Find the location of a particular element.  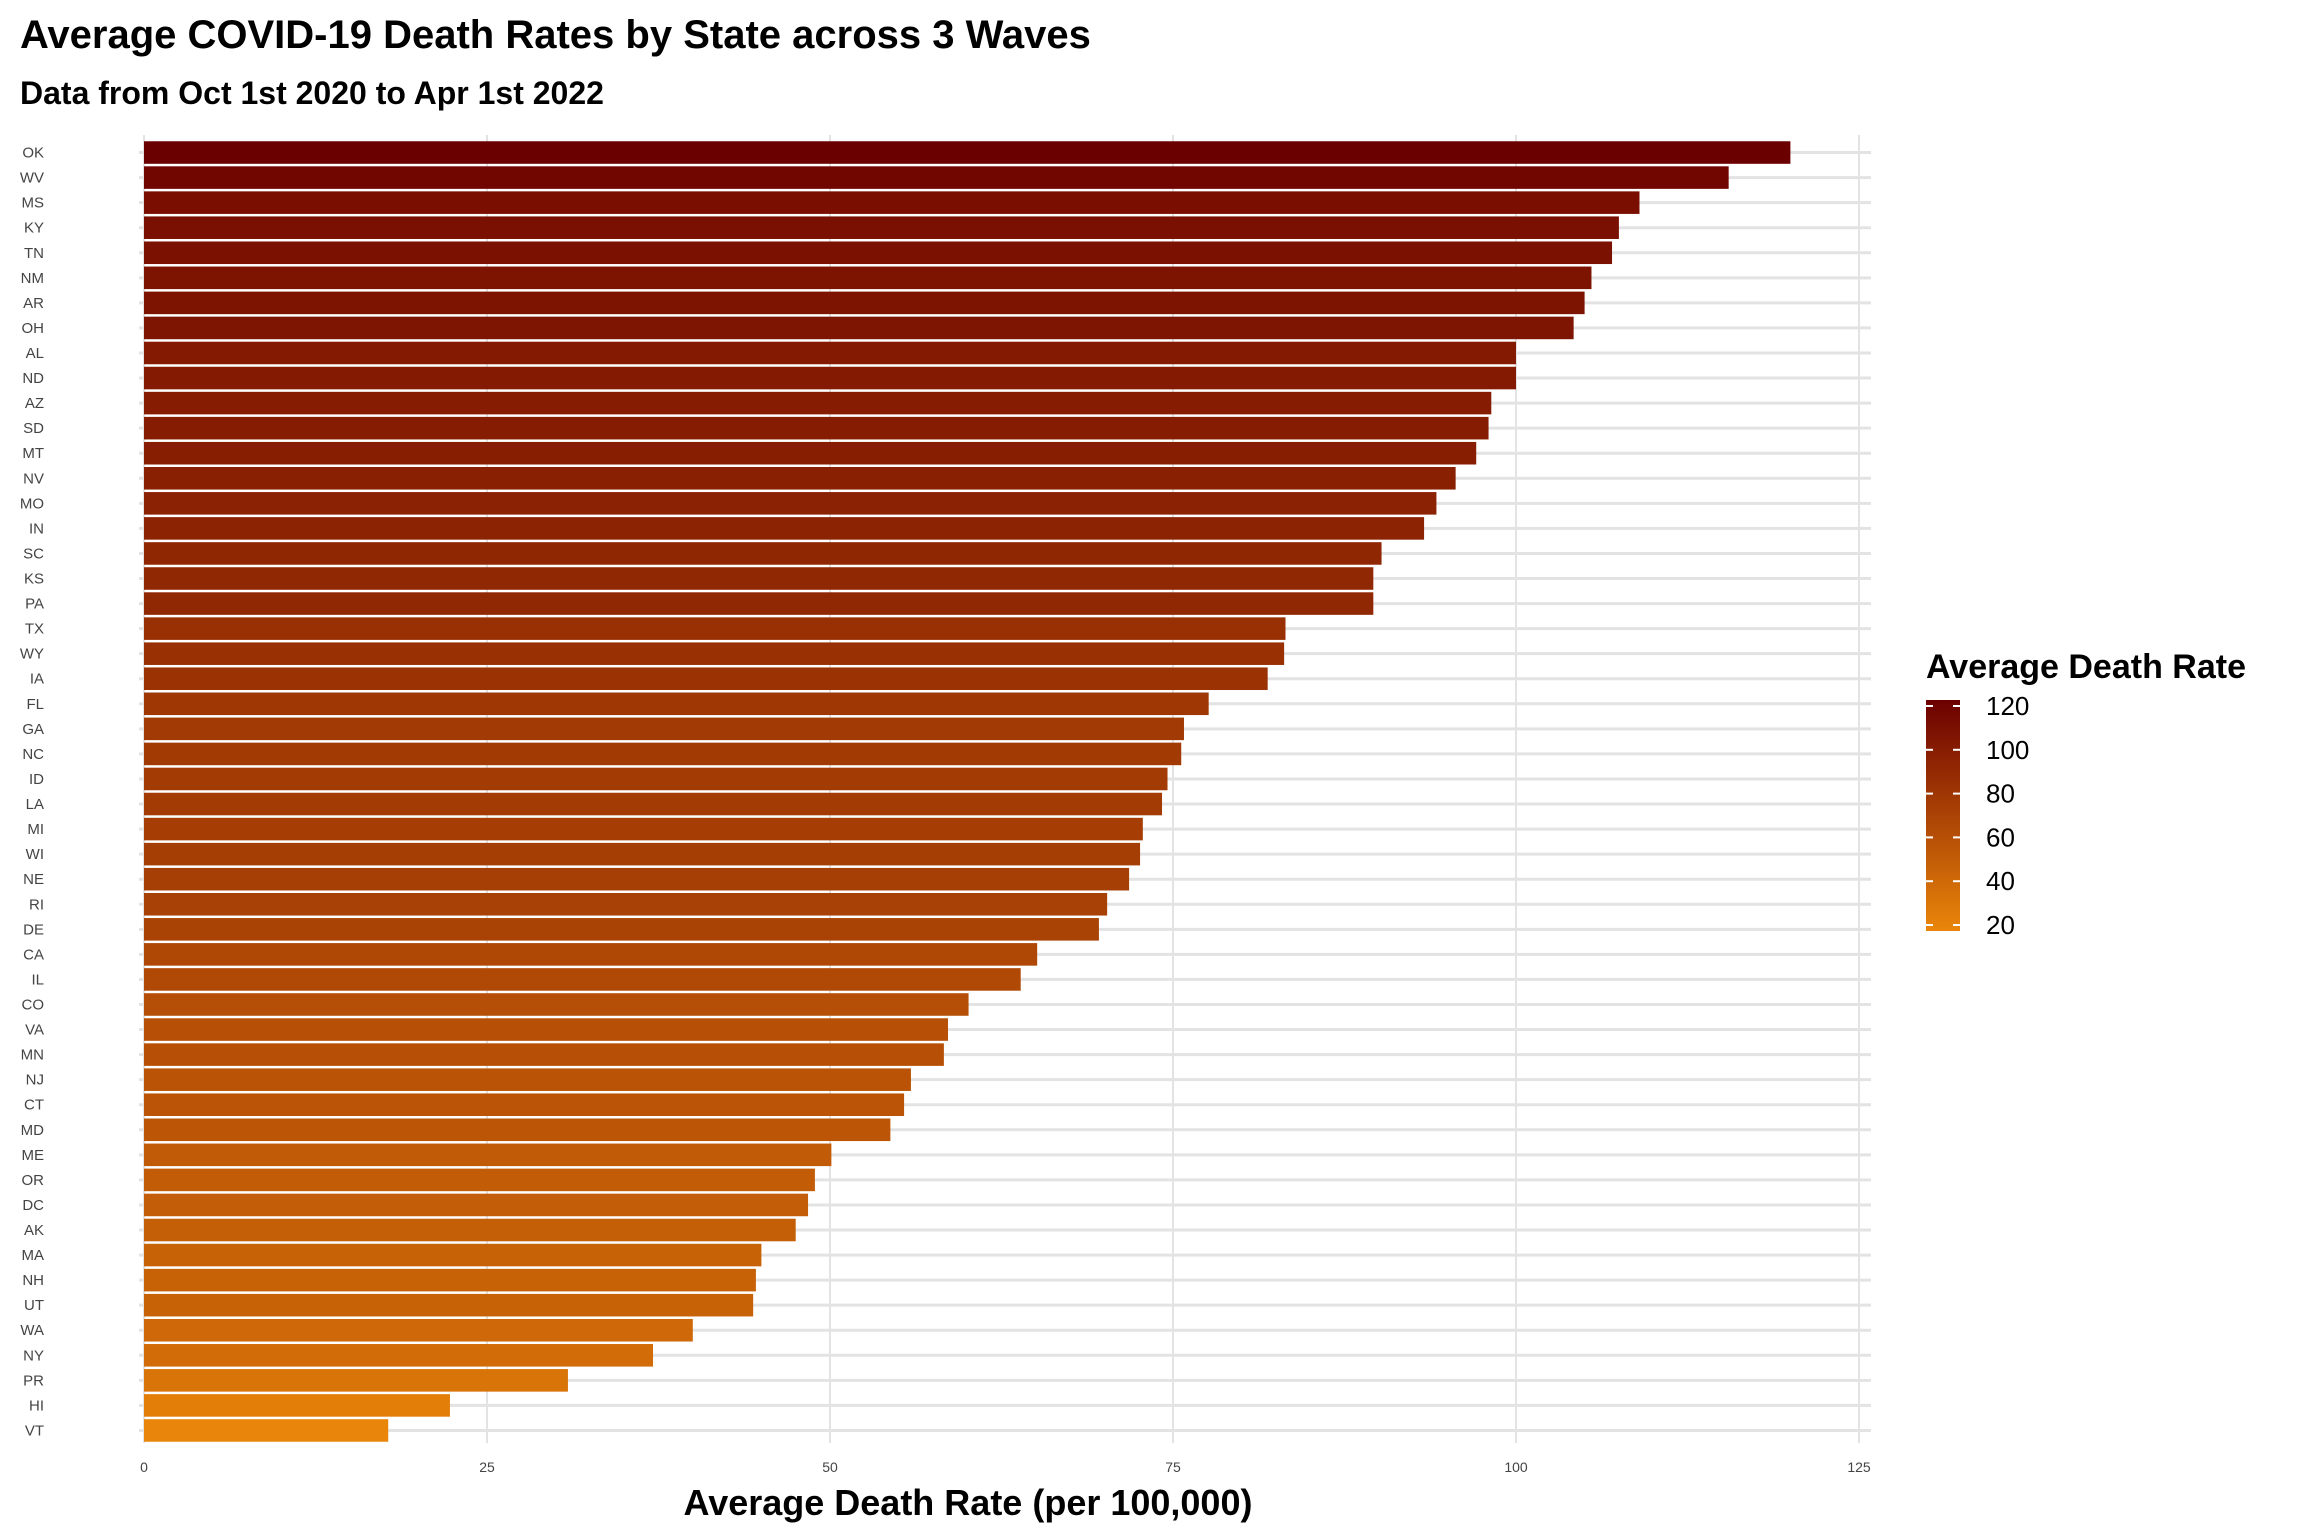

y-tick-label: MS is located at coordinates (33, 203).